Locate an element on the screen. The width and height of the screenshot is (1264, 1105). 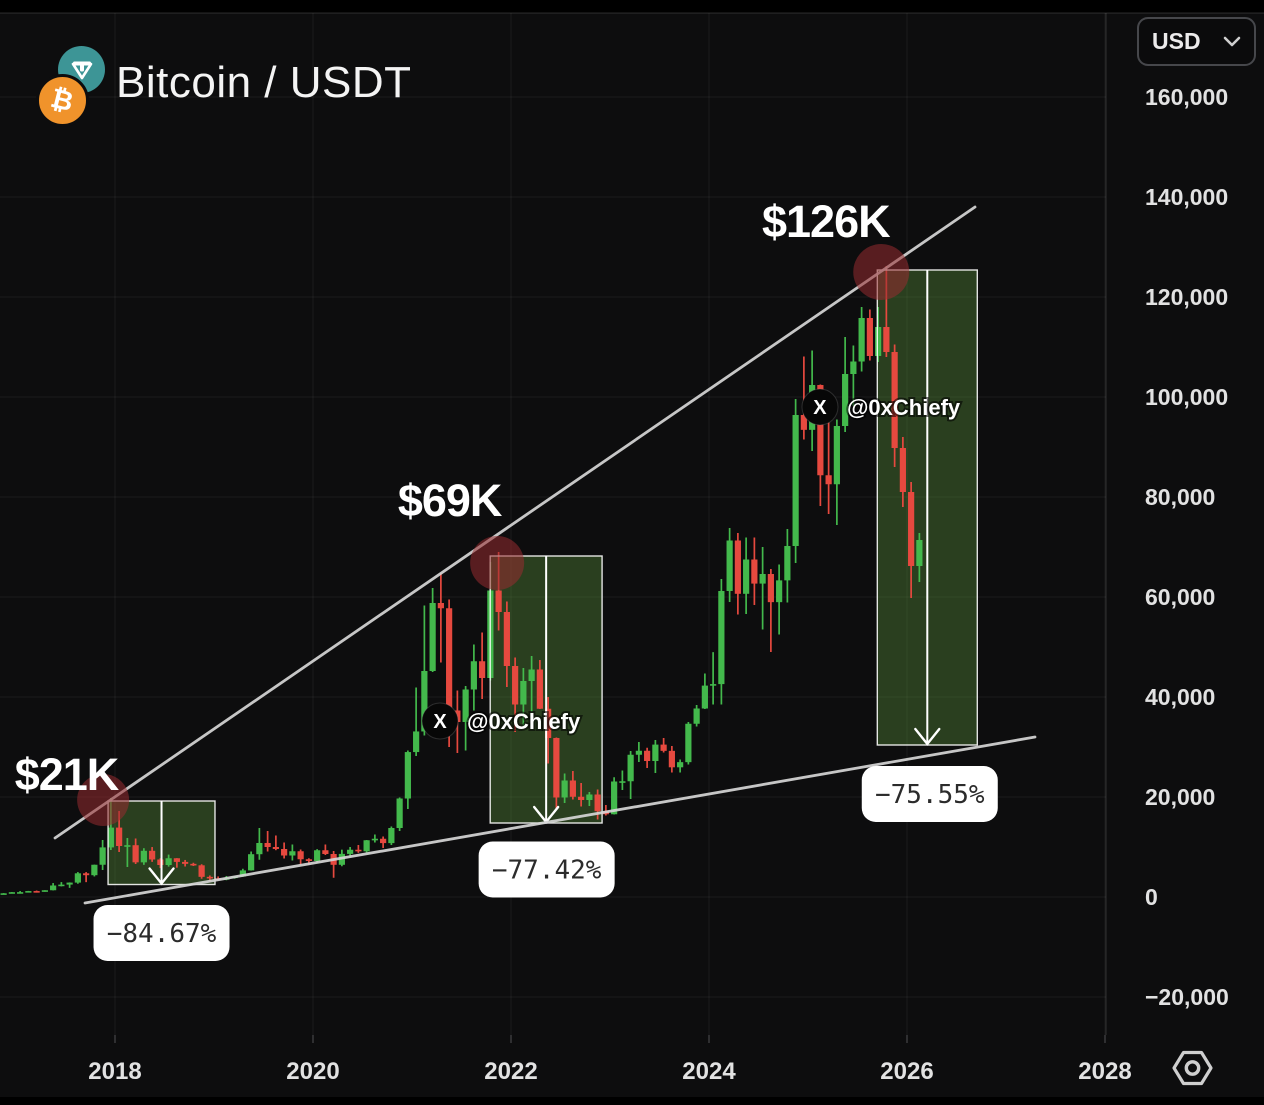
time-axis-label: 2018 is located at coordinates (114, 1071).